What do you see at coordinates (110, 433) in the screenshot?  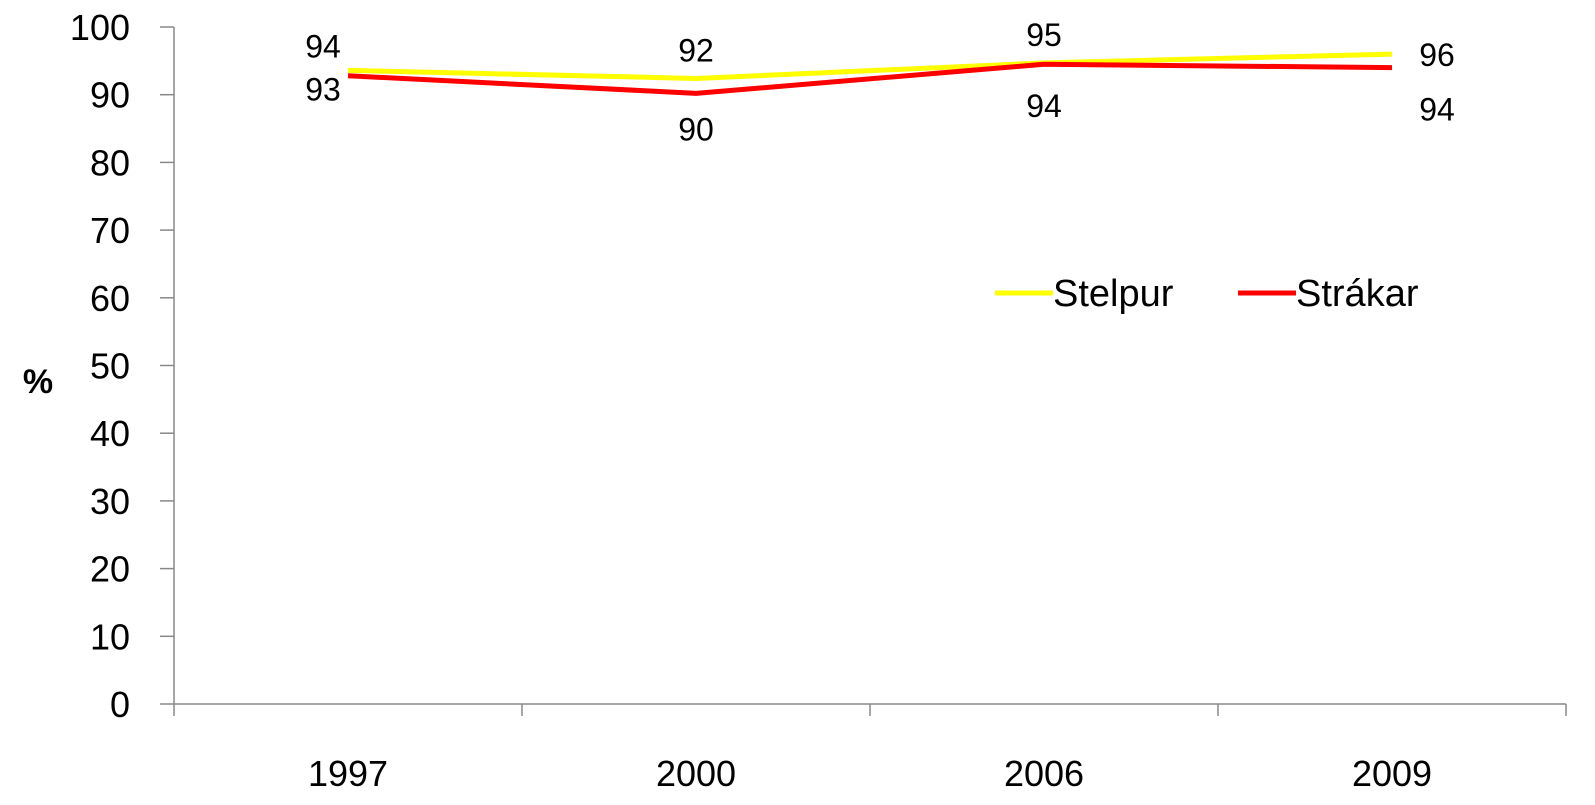 I see `y-tick-label: 40` at bounding box center [110, 433].